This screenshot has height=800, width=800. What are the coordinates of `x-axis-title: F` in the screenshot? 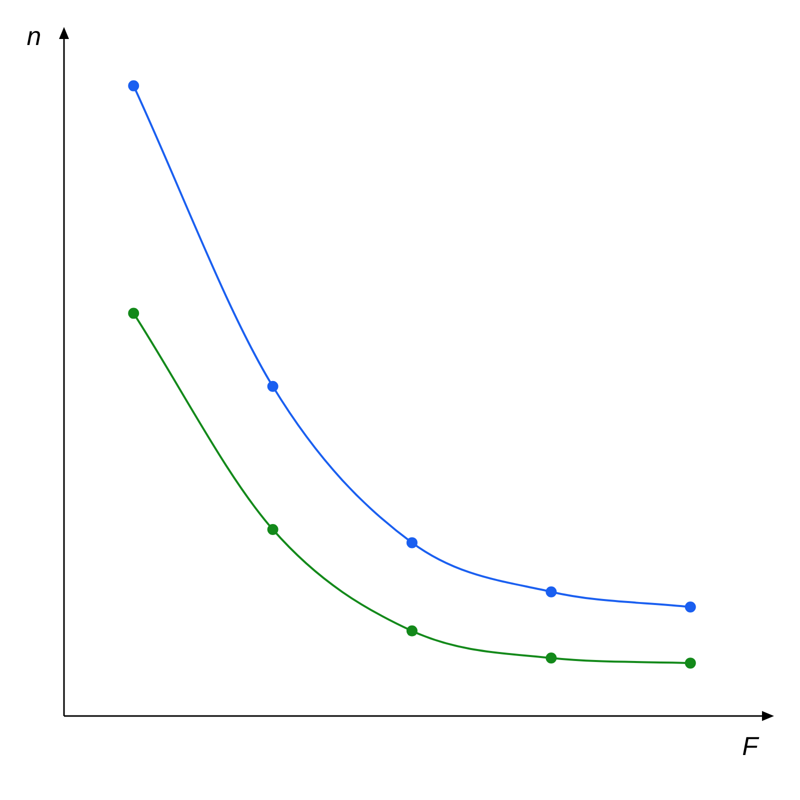 It's located at (751, 746).